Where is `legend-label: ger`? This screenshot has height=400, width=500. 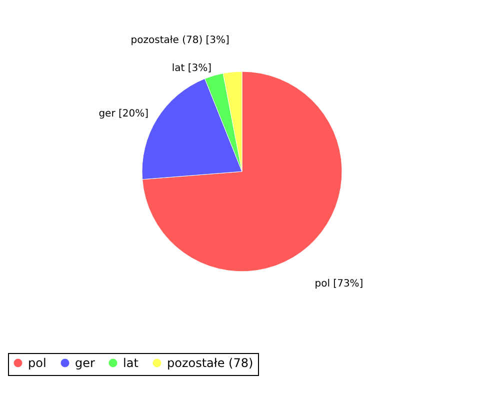
legend-label: ger is located at coordinates (85, 363).